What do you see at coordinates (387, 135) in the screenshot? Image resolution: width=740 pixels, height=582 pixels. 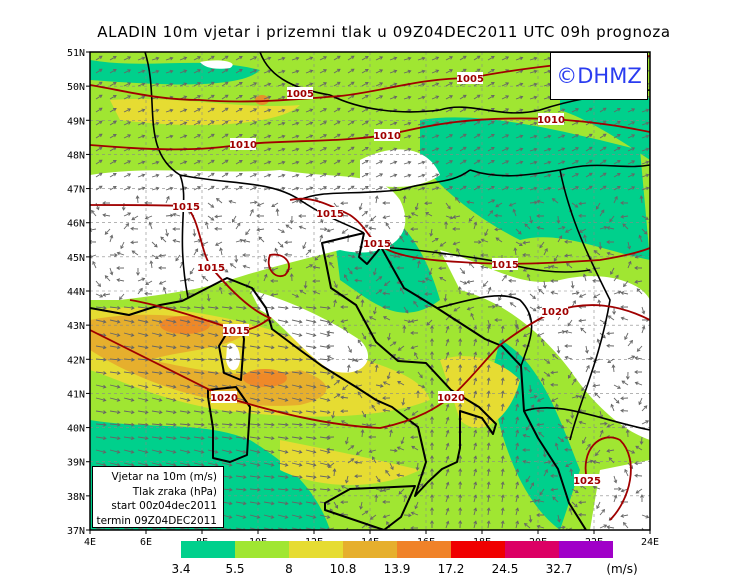 I see `isobar-label: 1010` at bounding box center [387, 135].